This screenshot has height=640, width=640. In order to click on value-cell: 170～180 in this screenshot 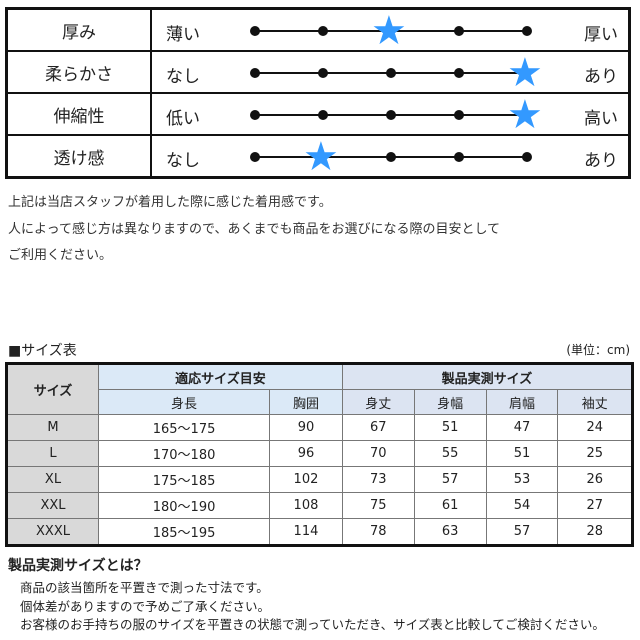, I will do `click(184, 453)`.